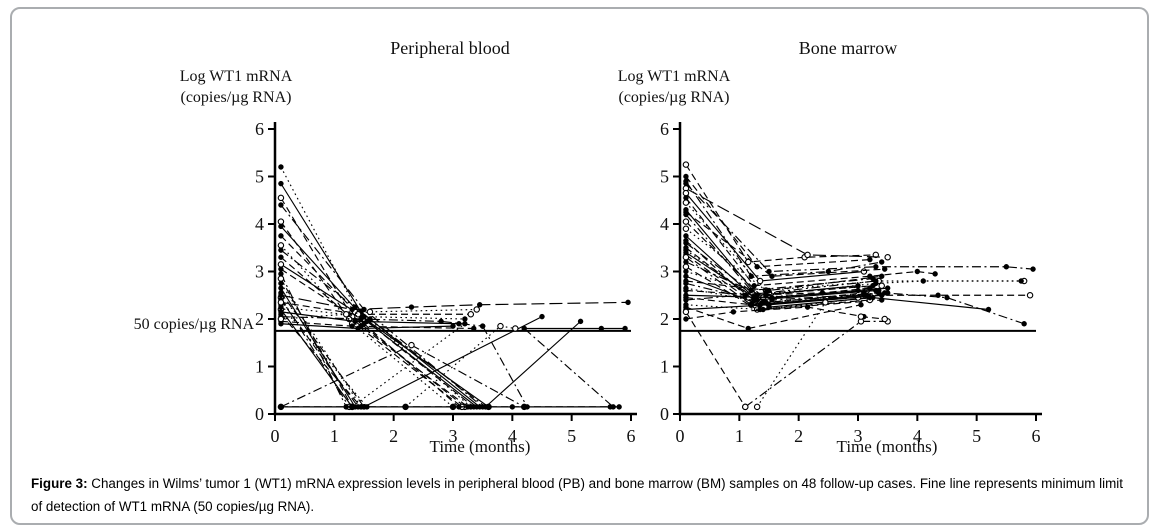  Describe the element at coordinates (450, 48) in the screenshot. I see `chart-title-peripheral-blood: Peripheral blood` at that location.